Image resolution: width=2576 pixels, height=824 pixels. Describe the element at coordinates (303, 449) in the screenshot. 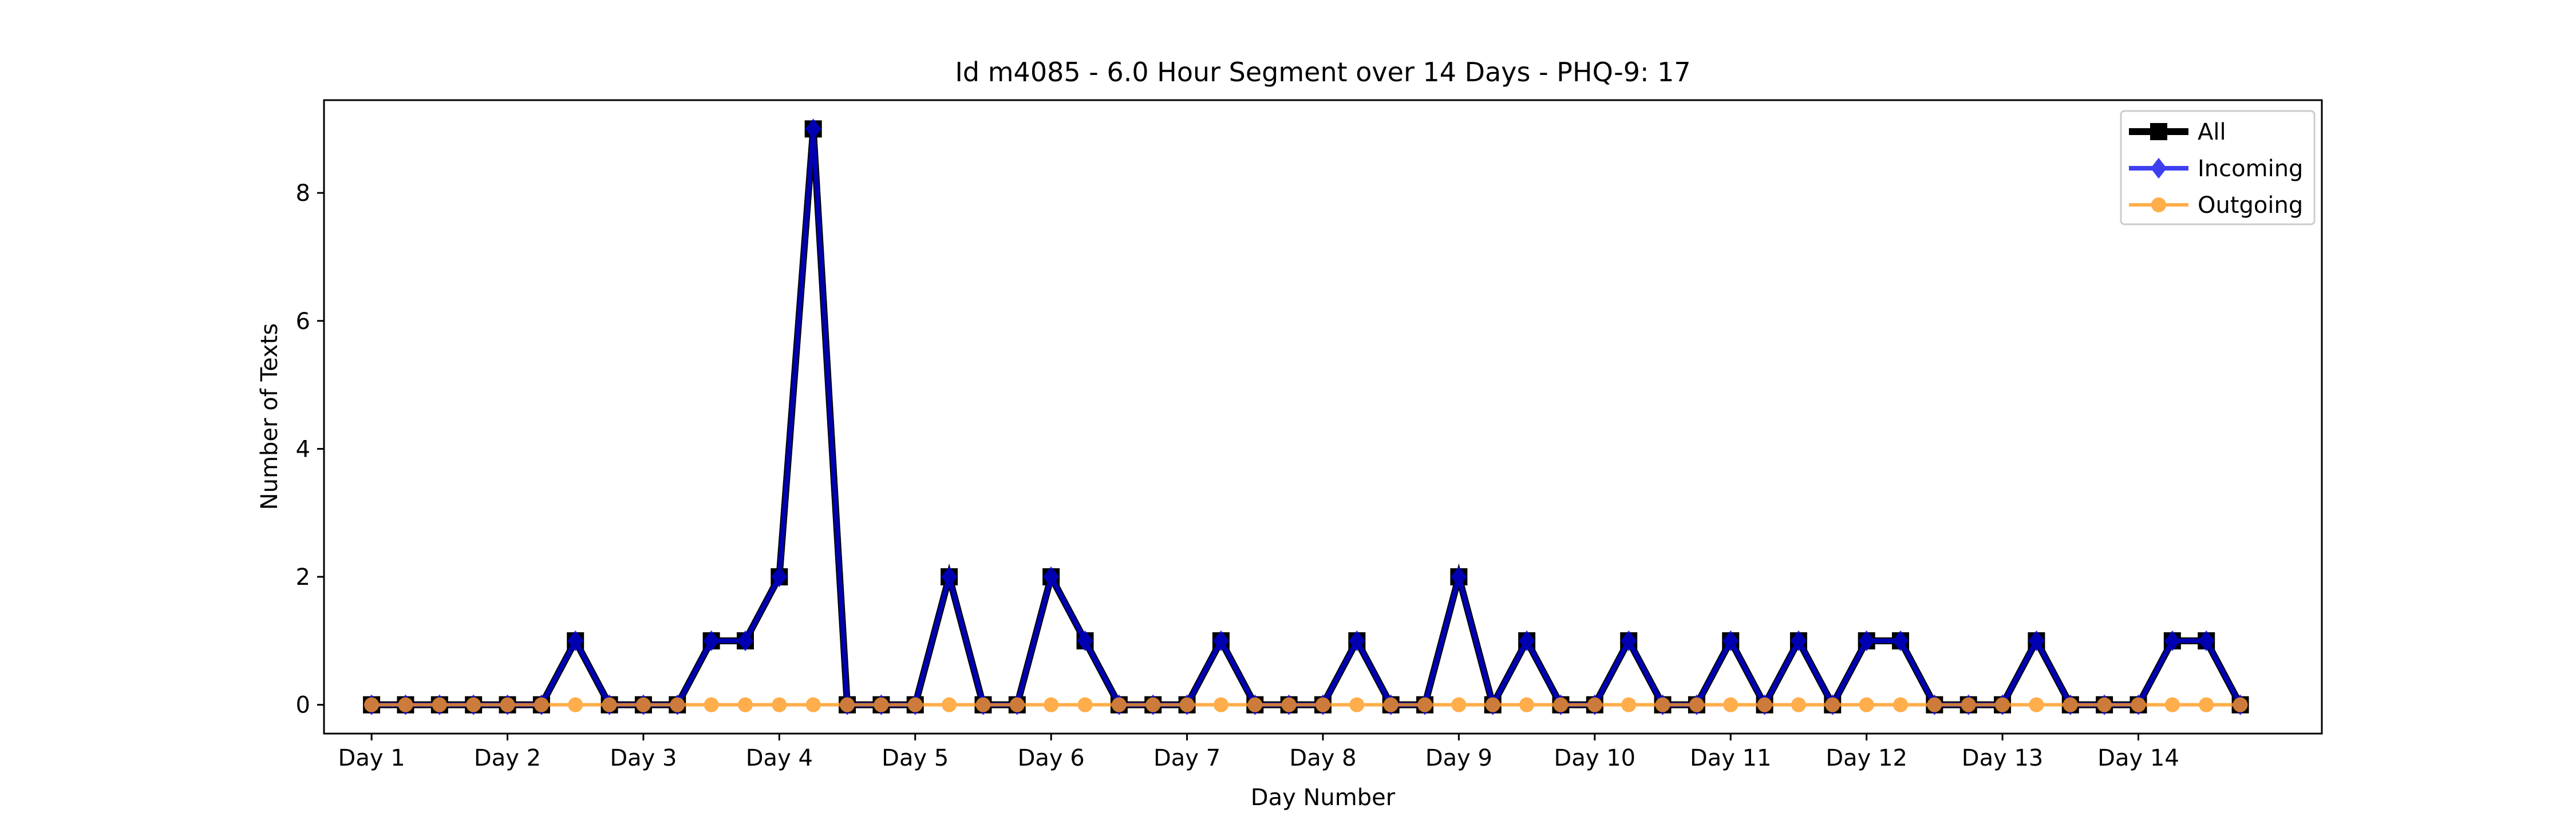

I see `y-tick-label: 4` at that location.